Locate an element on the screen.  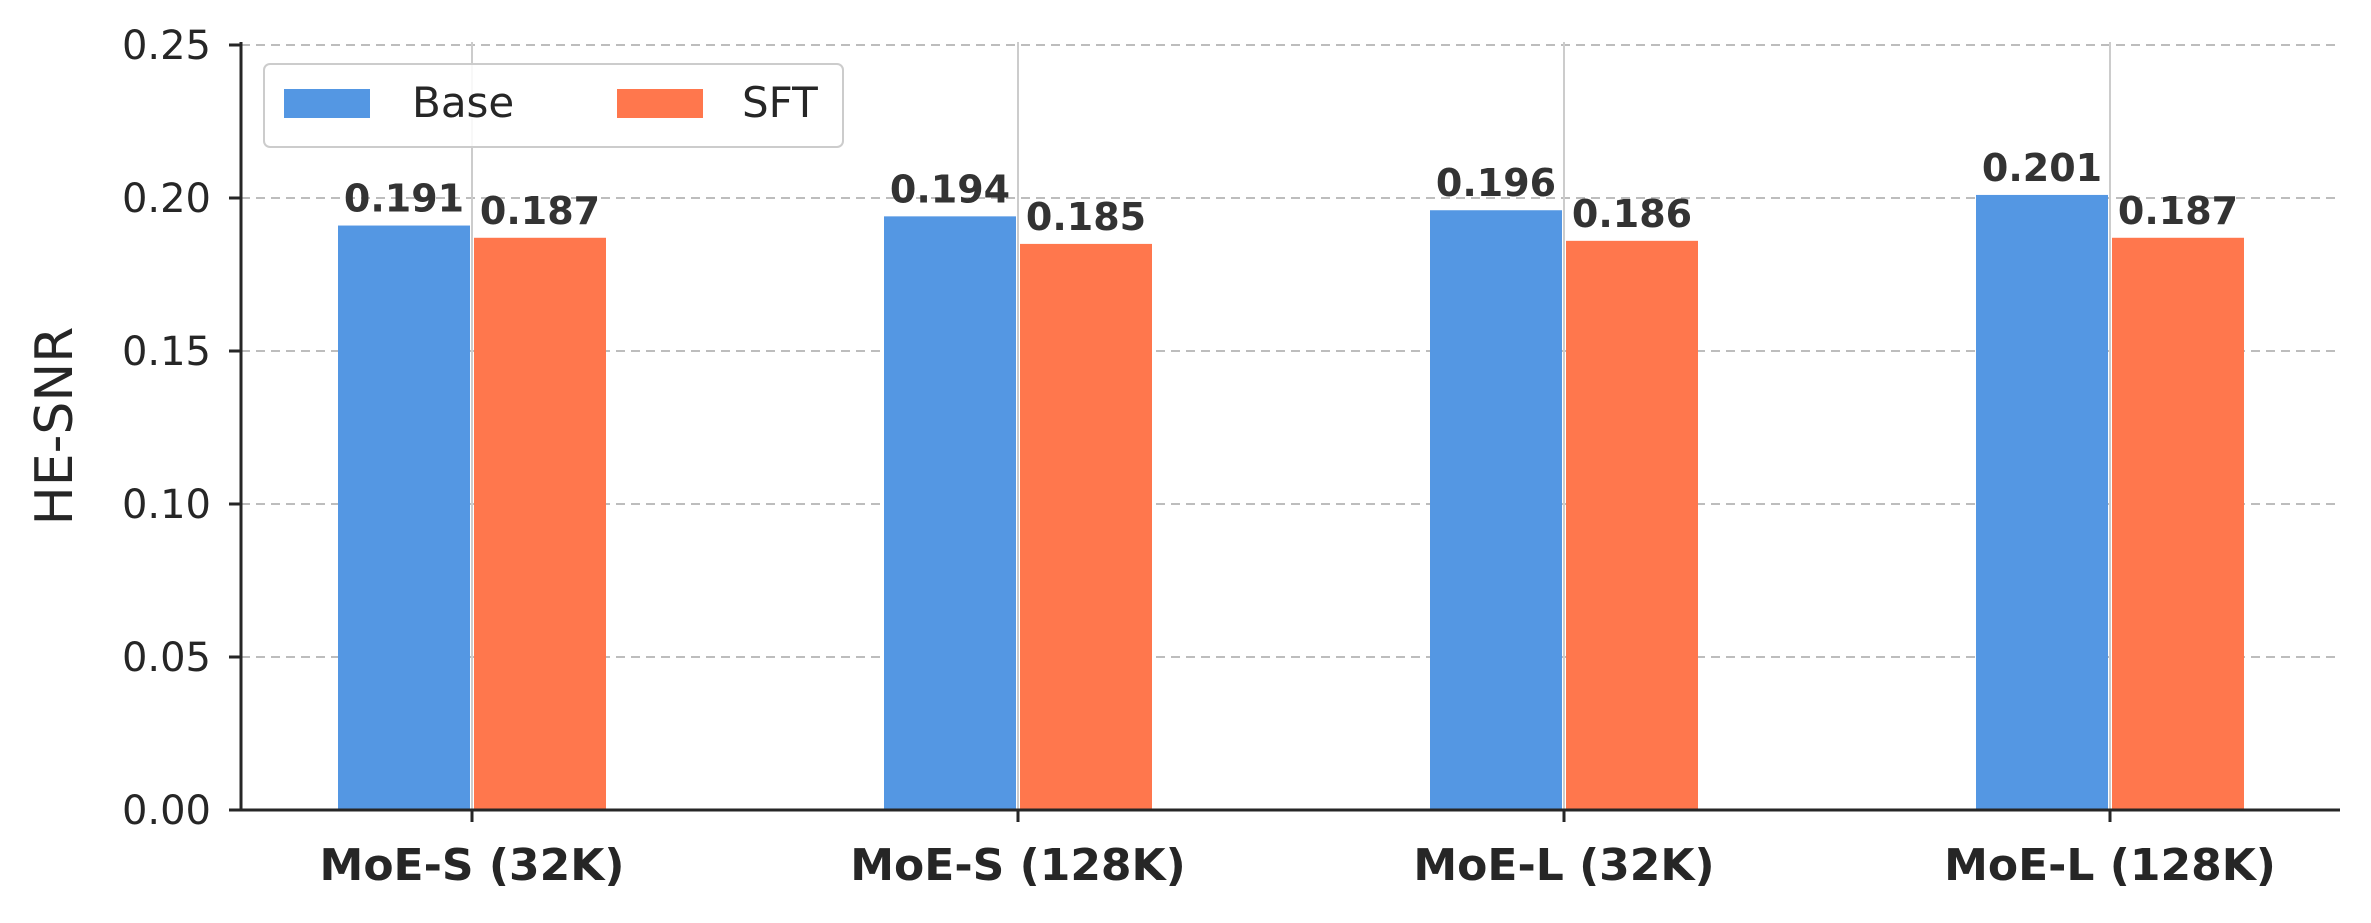
x-tick-label: MoE-S (32K) is located at coordinates (472, 865).